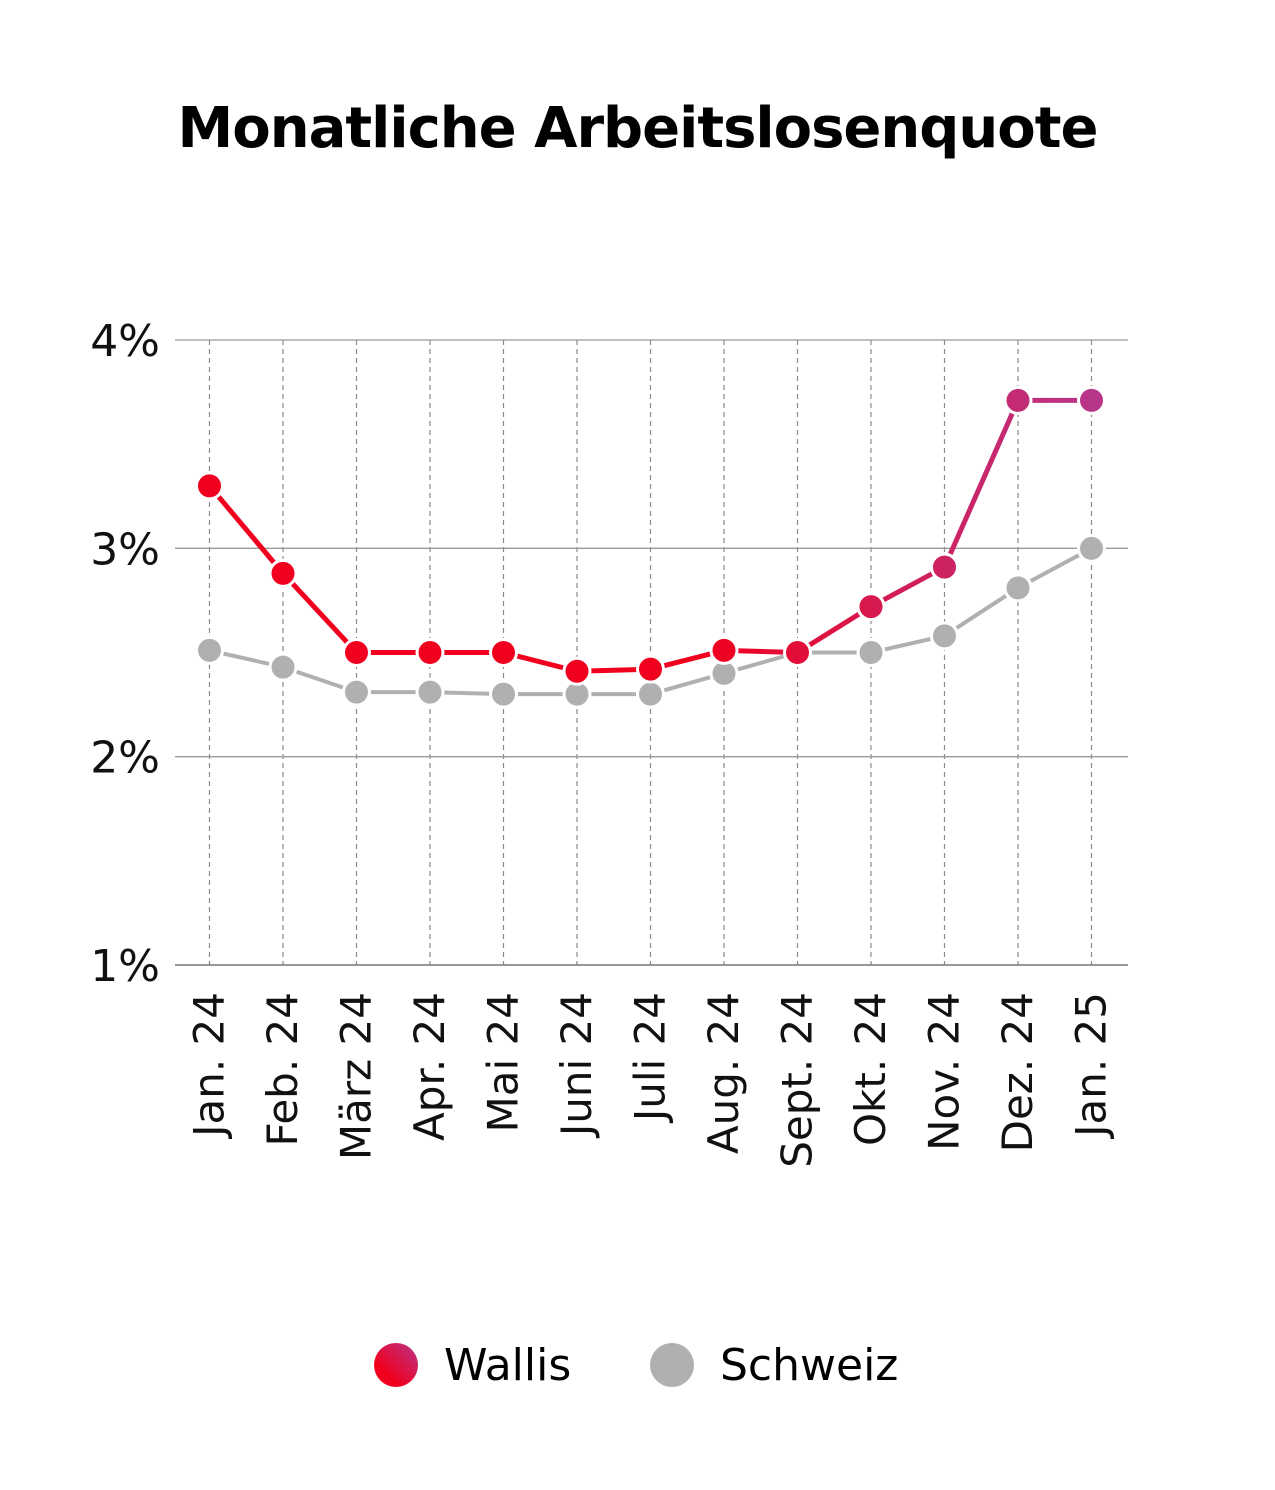  I want to click on legend-label-schweiz: Schweiz, so click(809, 1365).